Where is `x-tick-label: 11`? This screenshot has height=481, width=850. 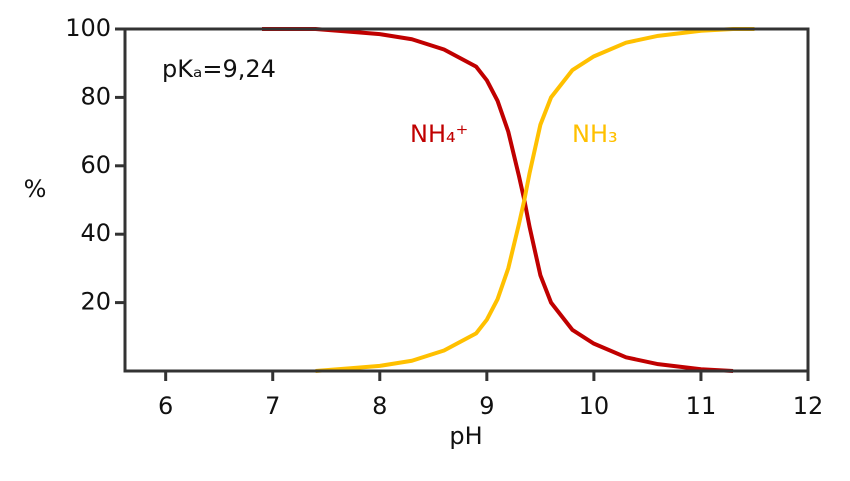
x-tick-label: 11 is located at coordinates (701, 406).